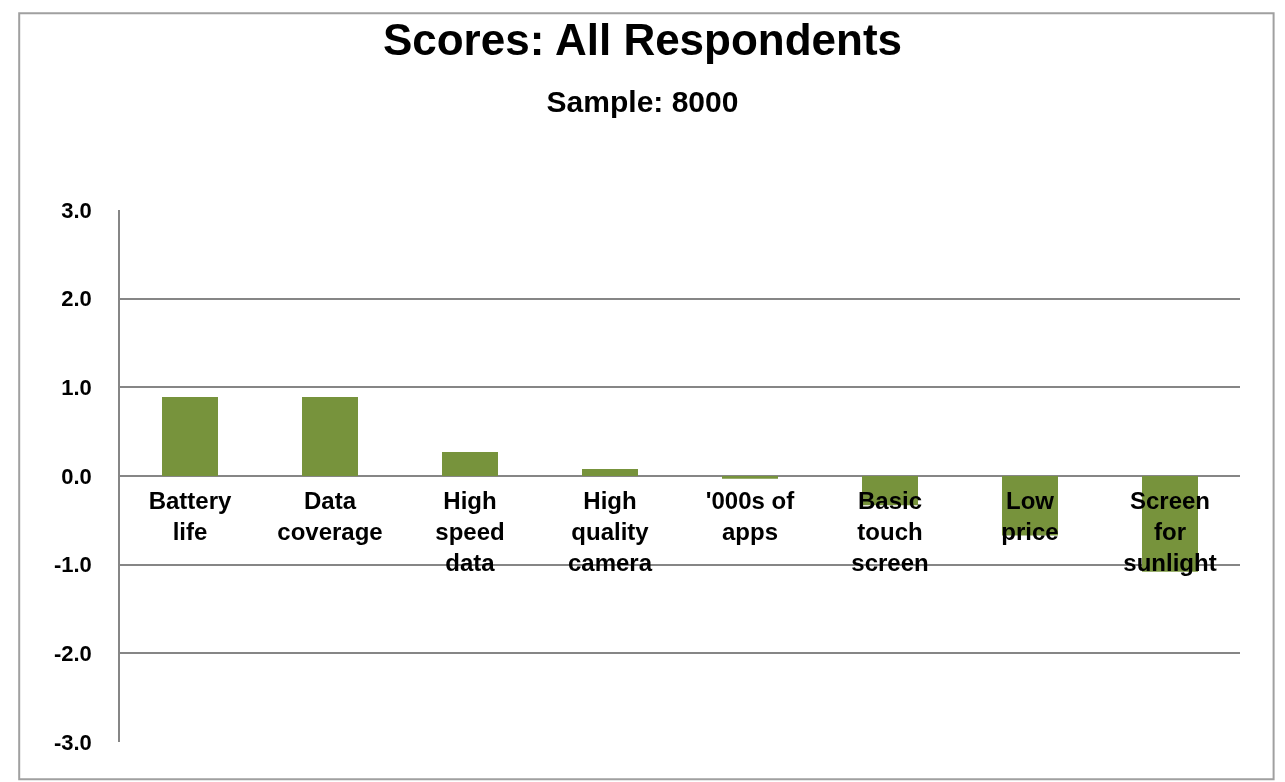  I want to click on y-tick-label: 3.0, so click(76, 210).